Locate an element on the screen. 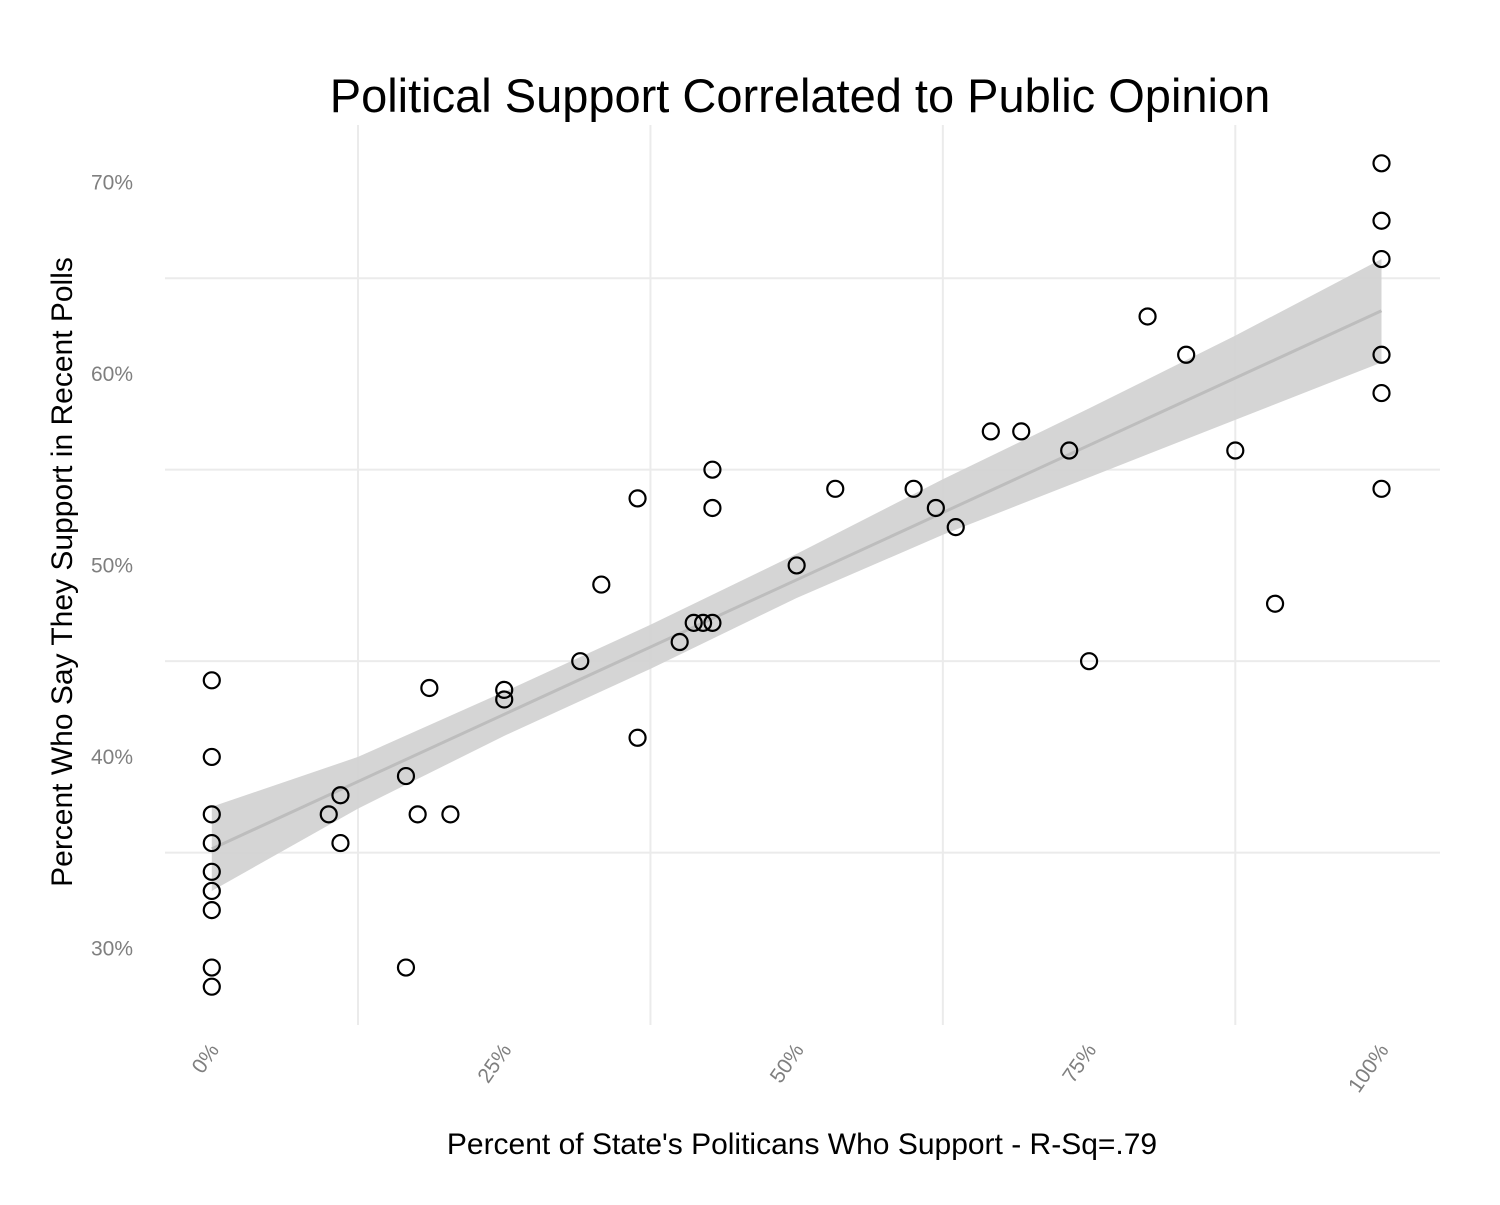 This screenshot has height=1205, width=1500. x-tick-label: 25% is located at coordinates (494, 1064).